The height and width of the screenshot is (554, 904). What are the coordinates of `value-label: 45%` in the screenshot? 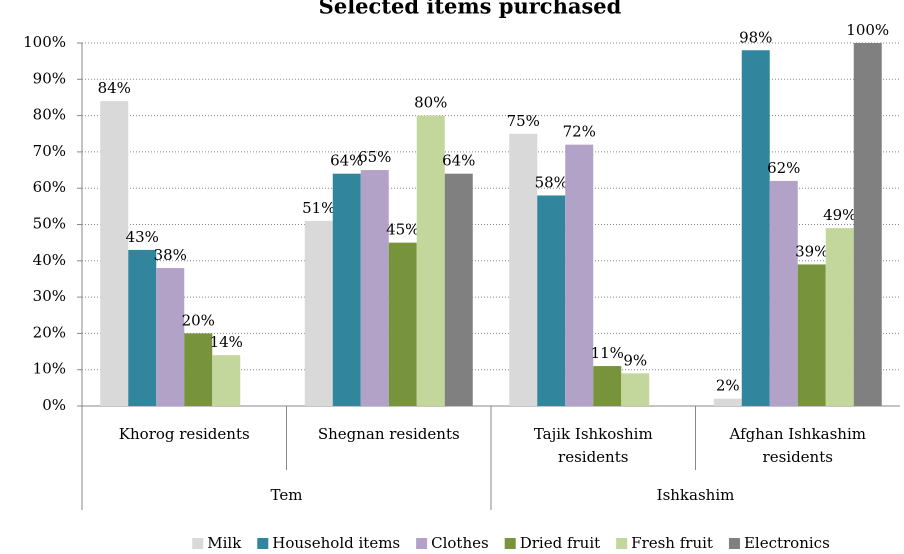 It's located at (402, 230).